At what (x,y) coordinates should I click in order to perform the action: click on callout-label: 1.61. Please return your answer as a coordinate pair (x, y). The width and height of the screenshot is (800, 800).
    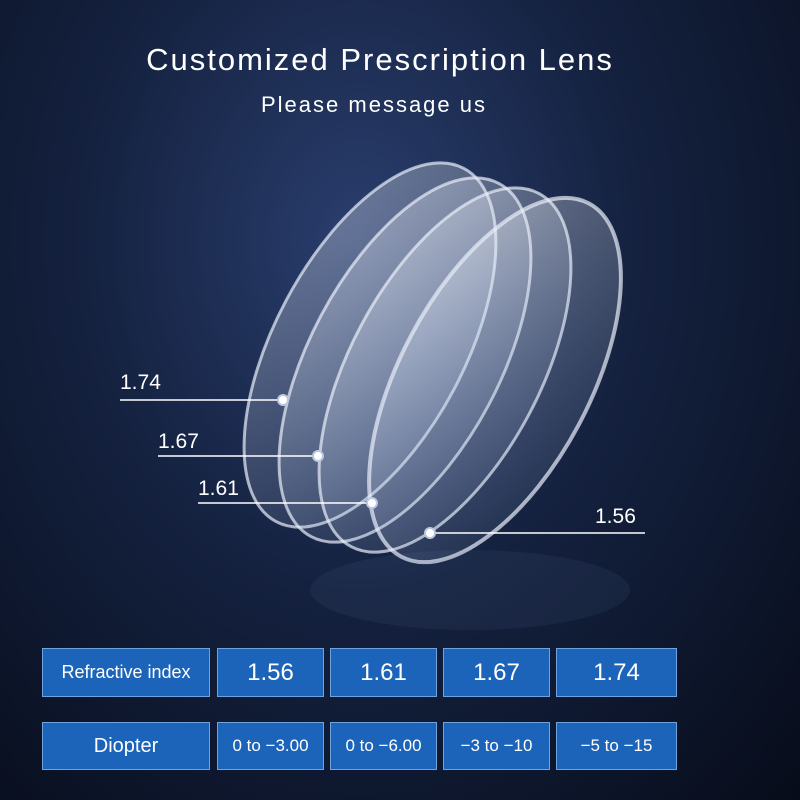
    Looking at the image, I should click on (218, 488).